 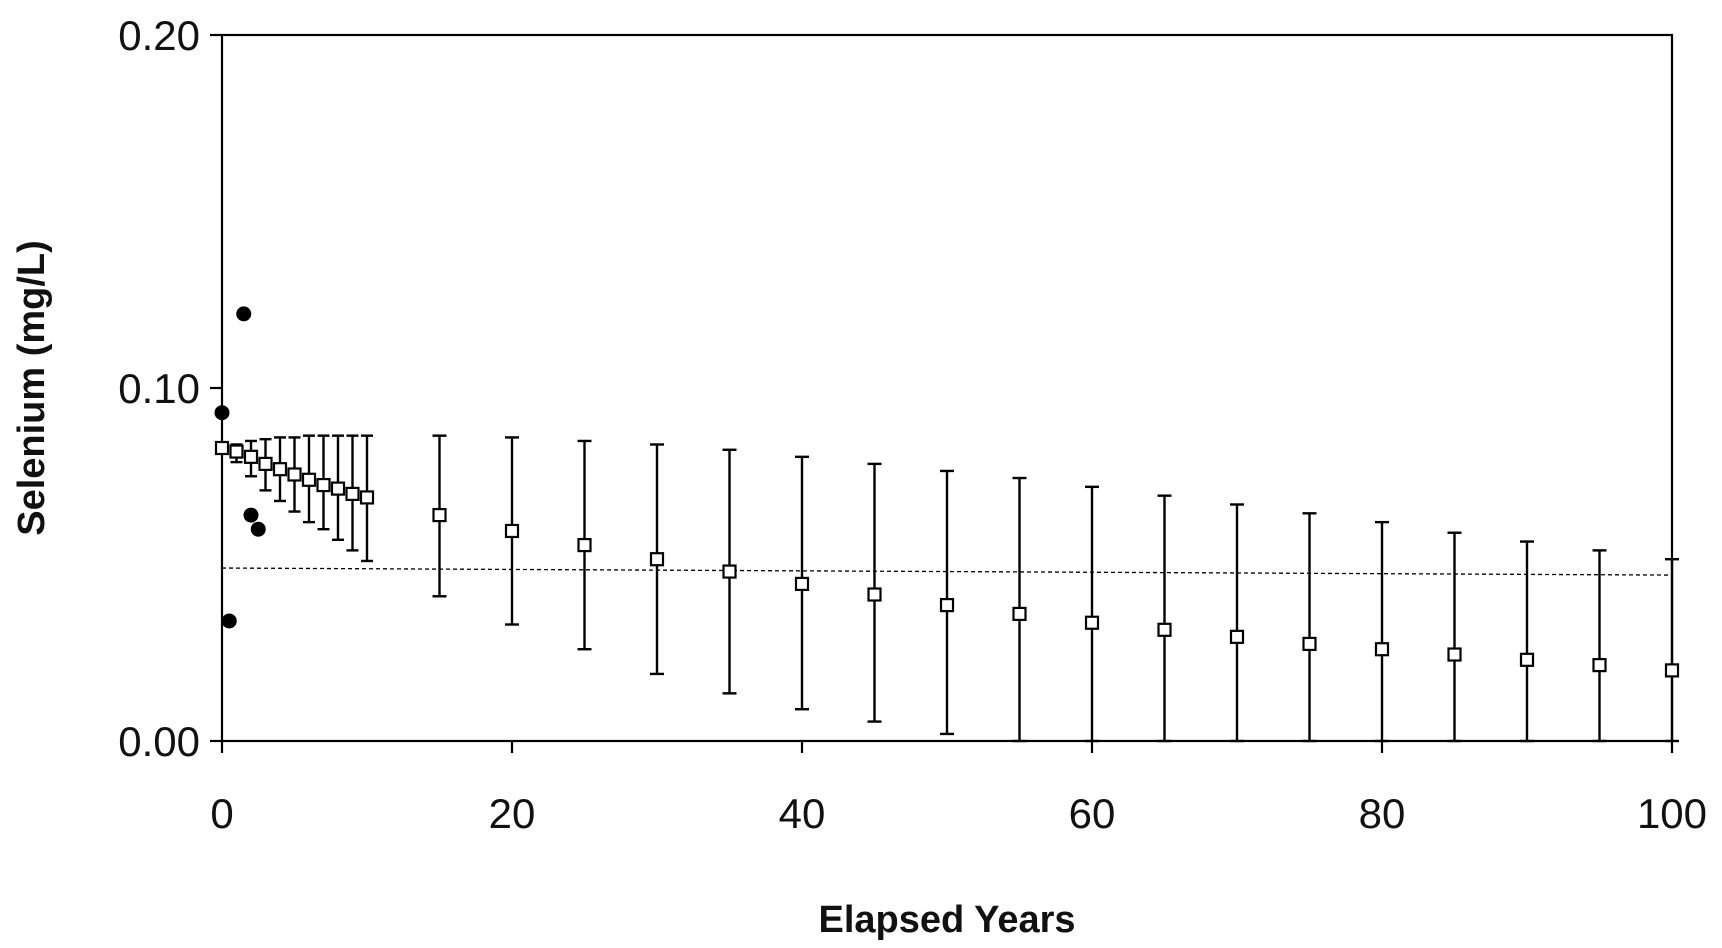 I want to click on x-tick-label: 40, so click(x=802, y=813).